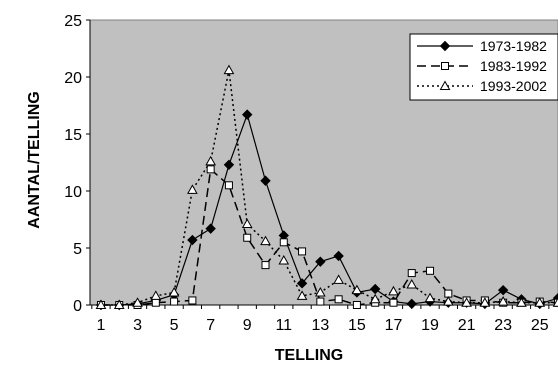 The height and width of the screenshot is (367, 558). What do you see at coordinates (540, 325) in the screenshot?
I see `x-tick-label: 25` at bounding box center [540, 325].